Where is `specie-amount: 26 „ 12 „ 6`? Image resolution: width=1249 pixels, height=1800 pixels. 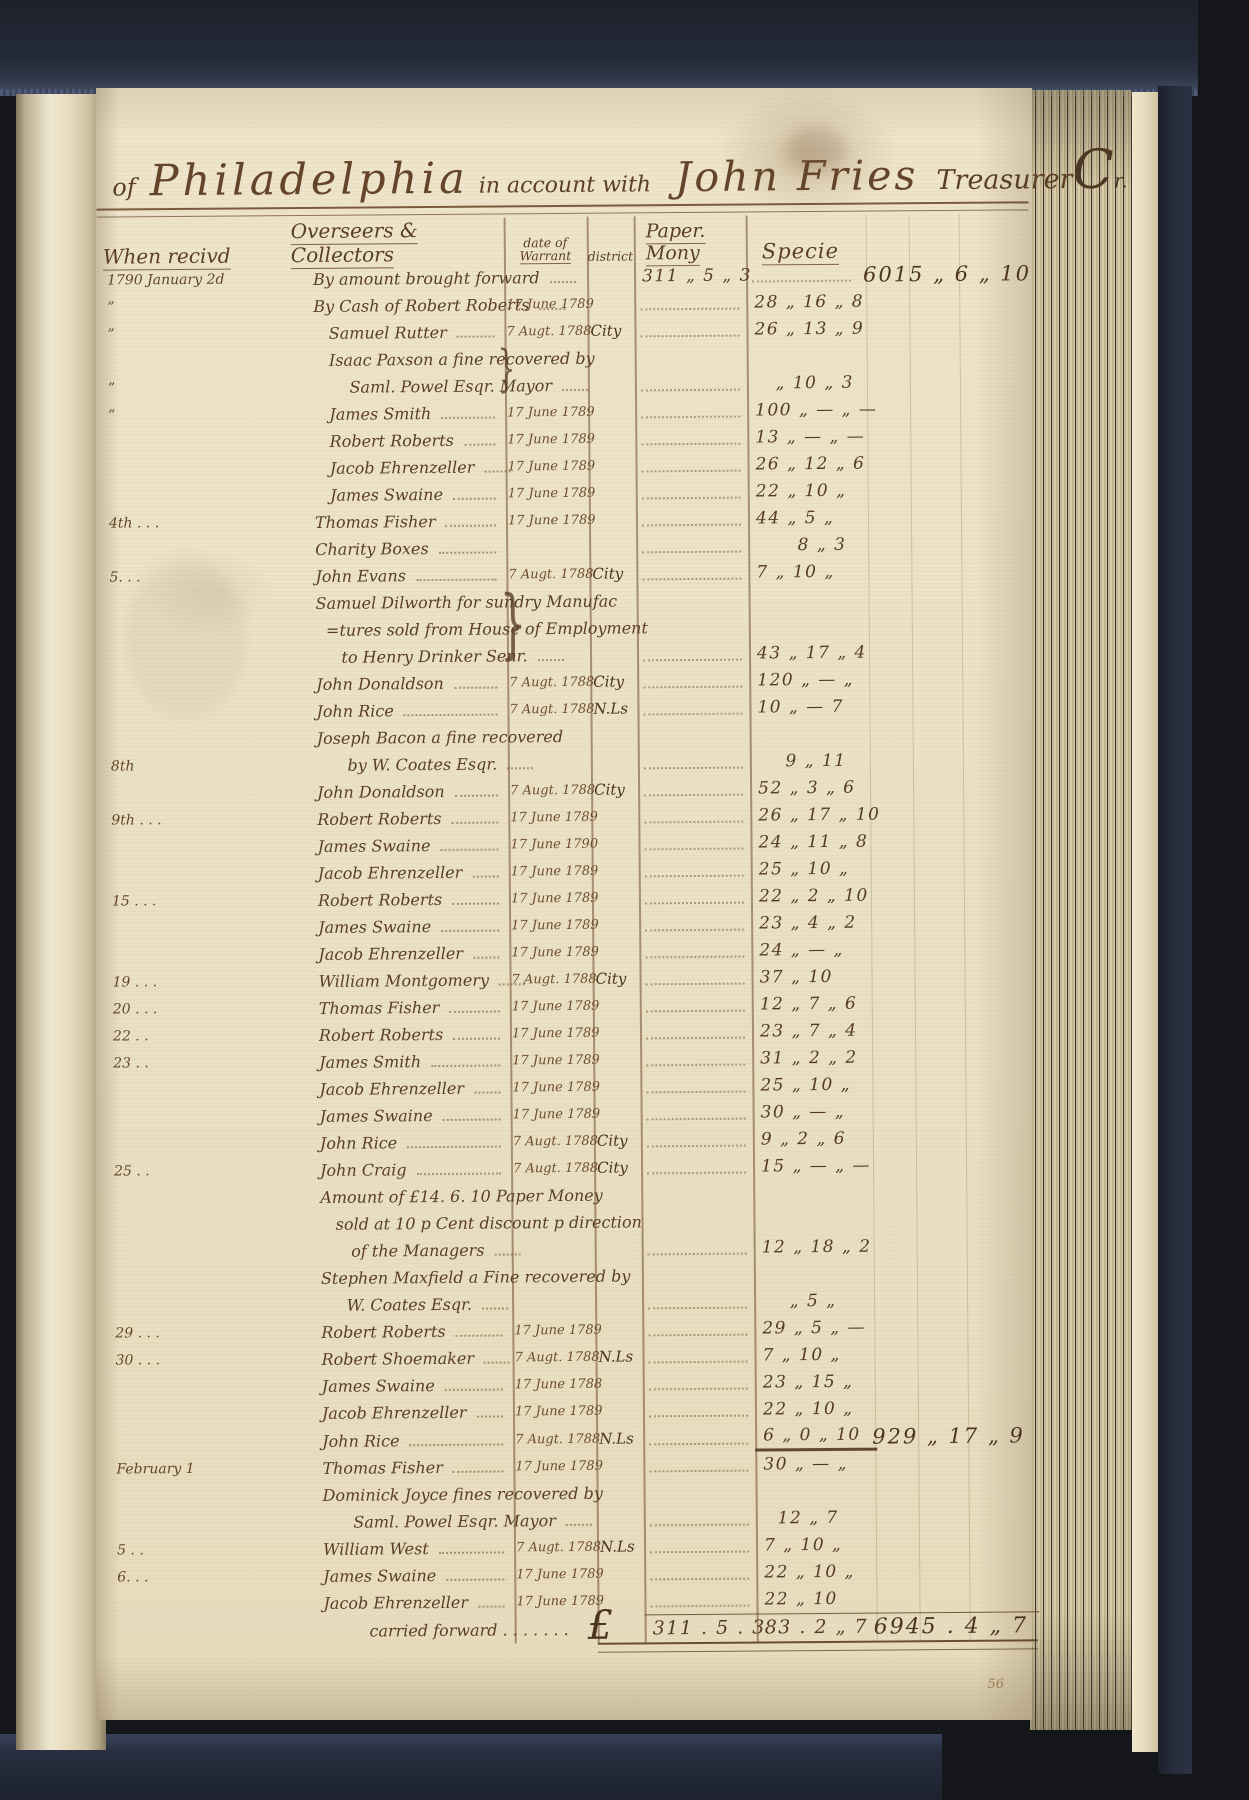
specie-amount: 26 „ 12 „ 6 is located at coordinates (810, 464).